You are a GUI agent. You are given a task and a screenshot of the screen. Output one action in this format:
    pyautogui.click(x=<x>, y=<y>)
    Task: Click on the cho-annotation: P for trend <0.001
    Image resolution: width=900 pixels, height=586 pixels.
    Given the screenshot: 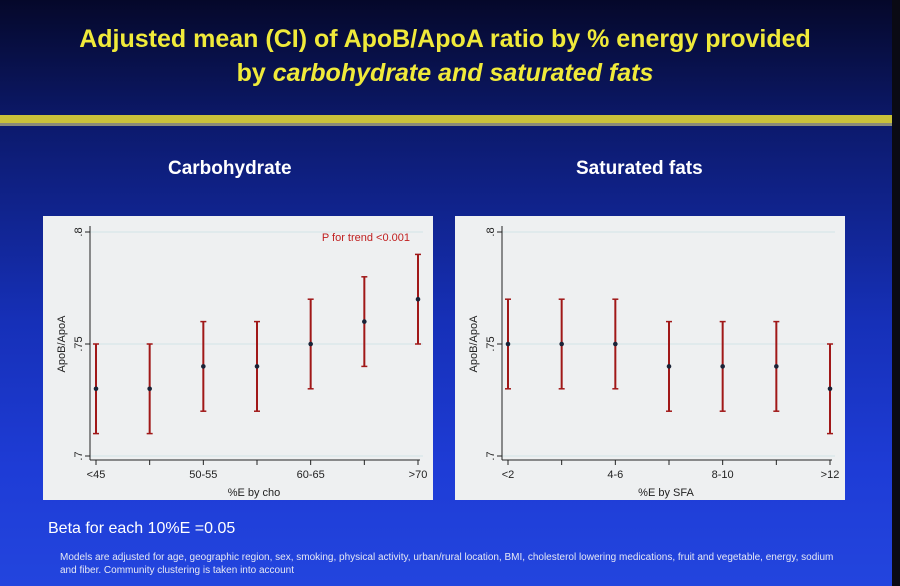 What is the action you would take?
    pyautogui.click(x=366, y=238)
    